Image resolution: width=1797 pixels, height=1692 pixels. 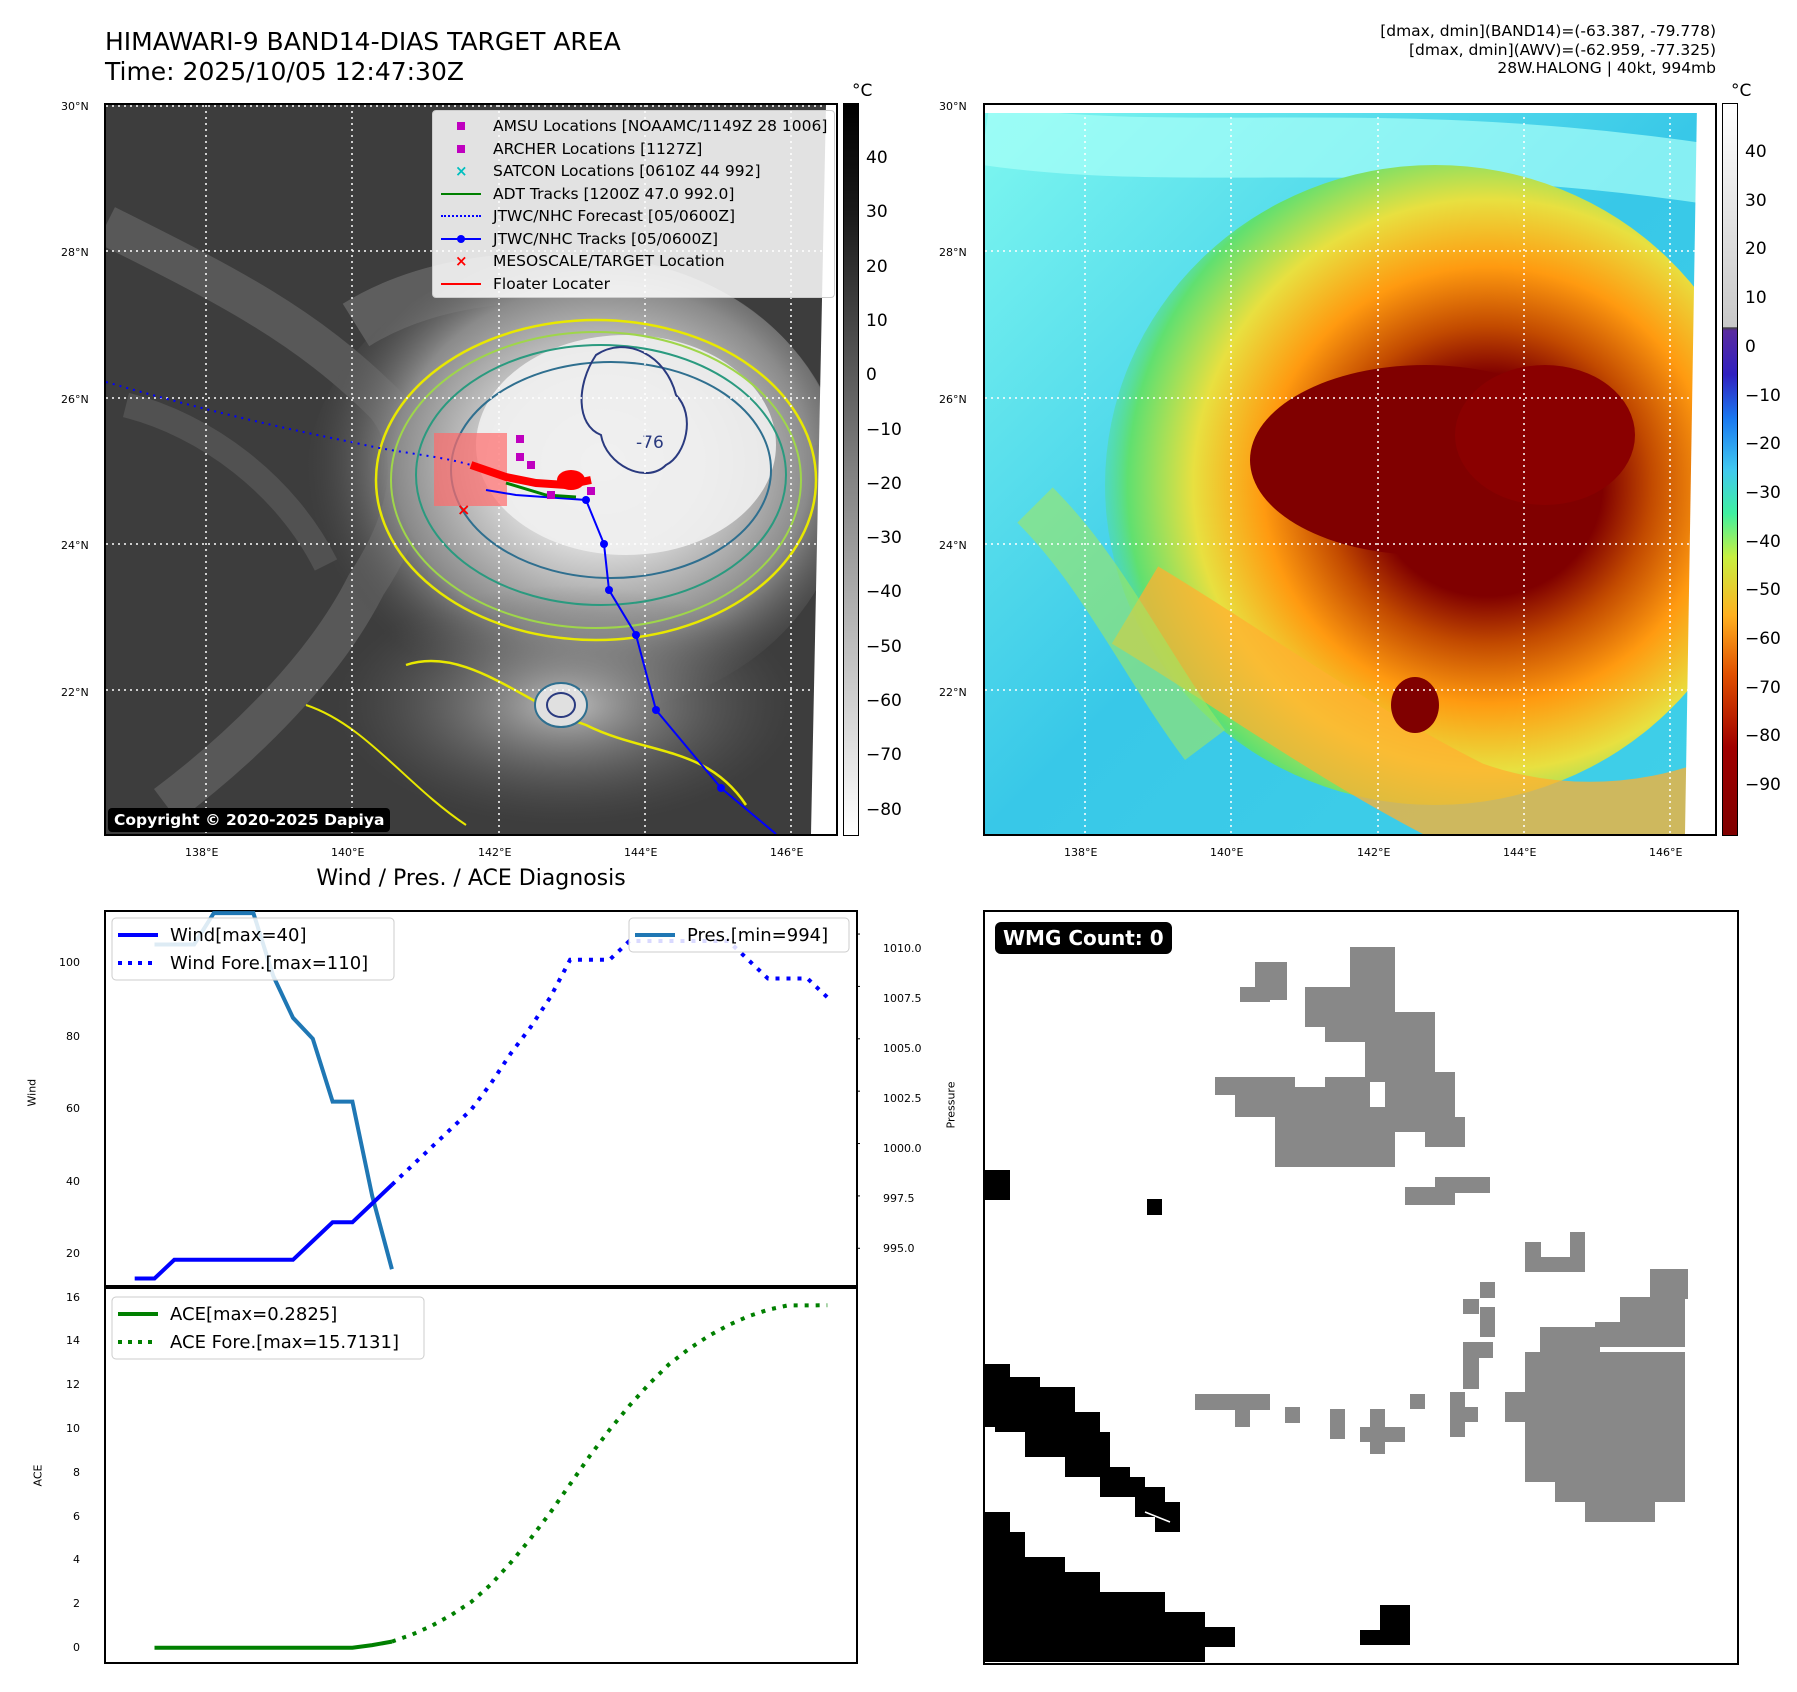 I want to click on wind-tick-label: 40, so click(x=73, y=1181).